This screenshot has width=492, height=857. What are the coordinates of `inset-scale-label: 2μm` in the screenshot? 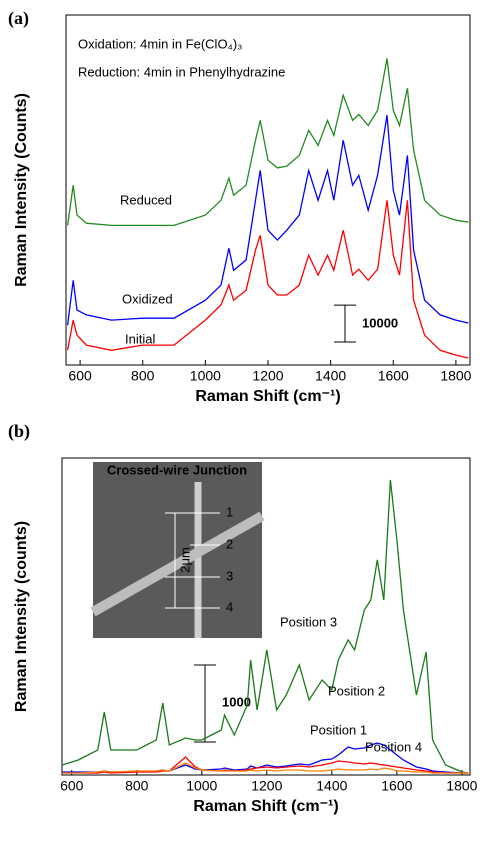 It's located at (184, 560).